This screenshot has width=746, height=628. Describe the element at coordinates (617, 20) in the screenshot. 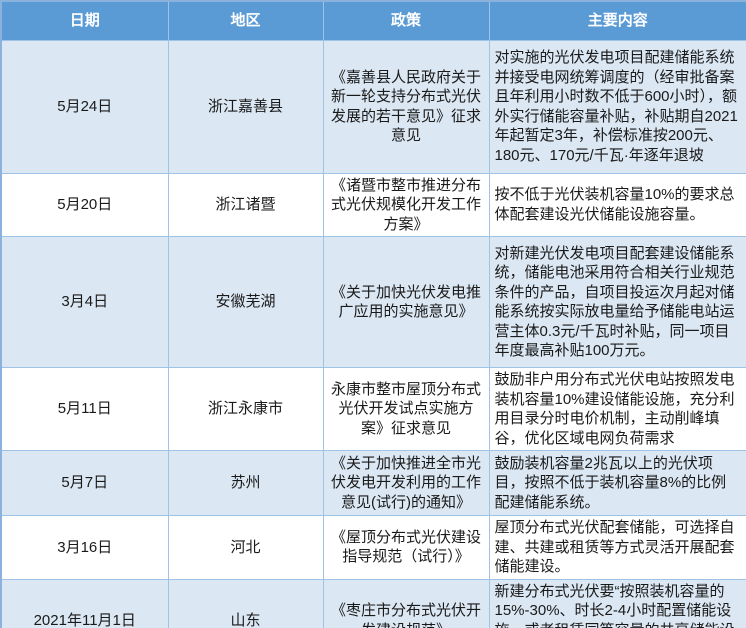

I see `header-content: 主要内容` at that location.